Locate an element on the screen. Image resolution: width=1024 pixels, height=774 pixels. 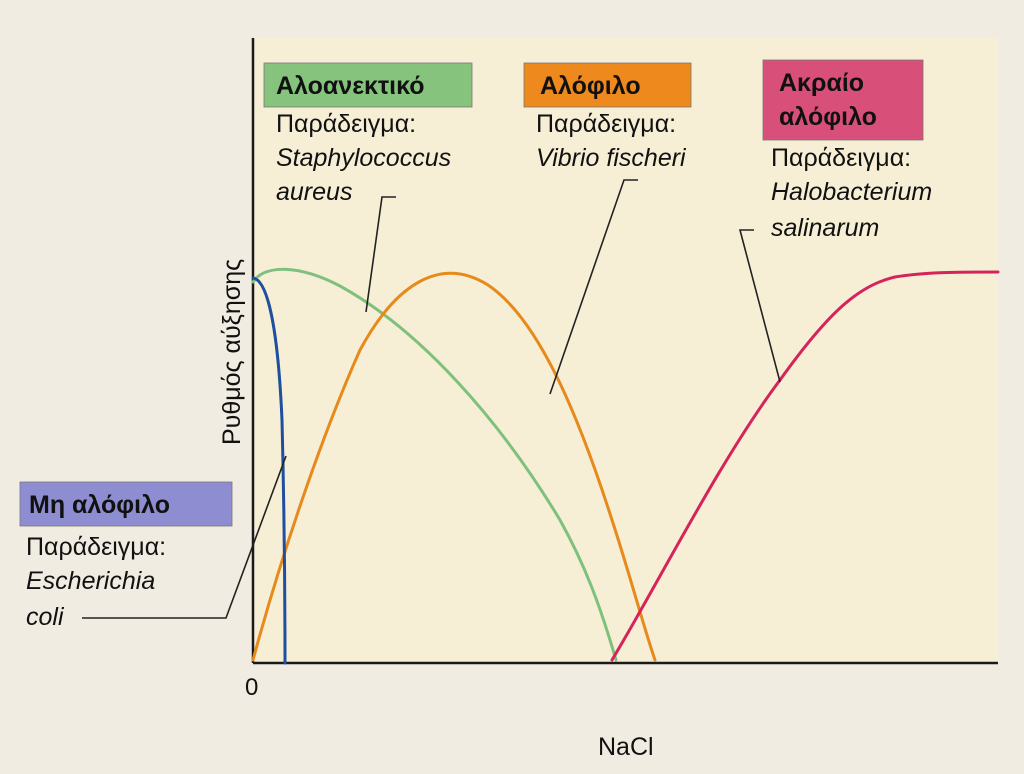
example-label-halophile: Παράδειγμα: is located at coordinates (606, 124).